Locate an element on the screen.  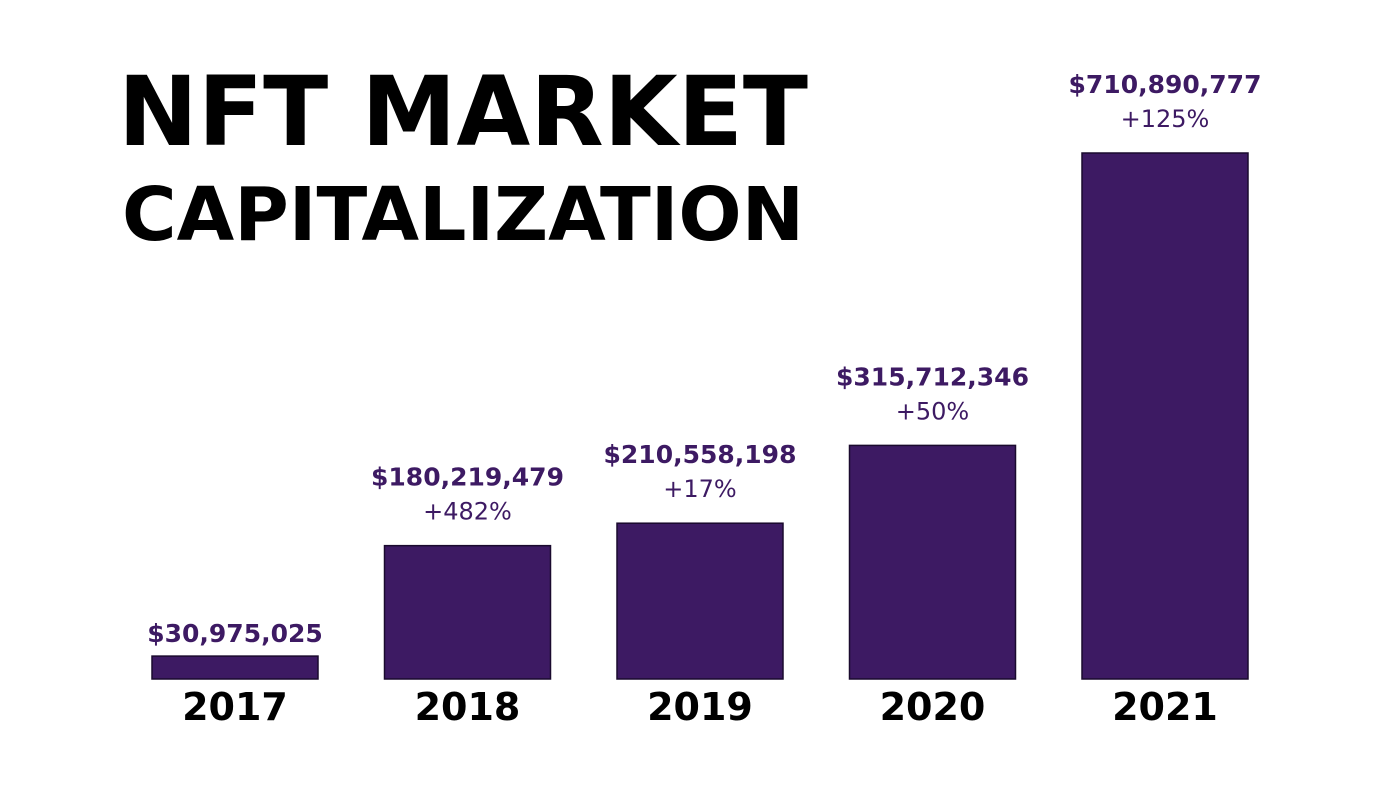
bar-2021 is located at coordinates (1165, 416).